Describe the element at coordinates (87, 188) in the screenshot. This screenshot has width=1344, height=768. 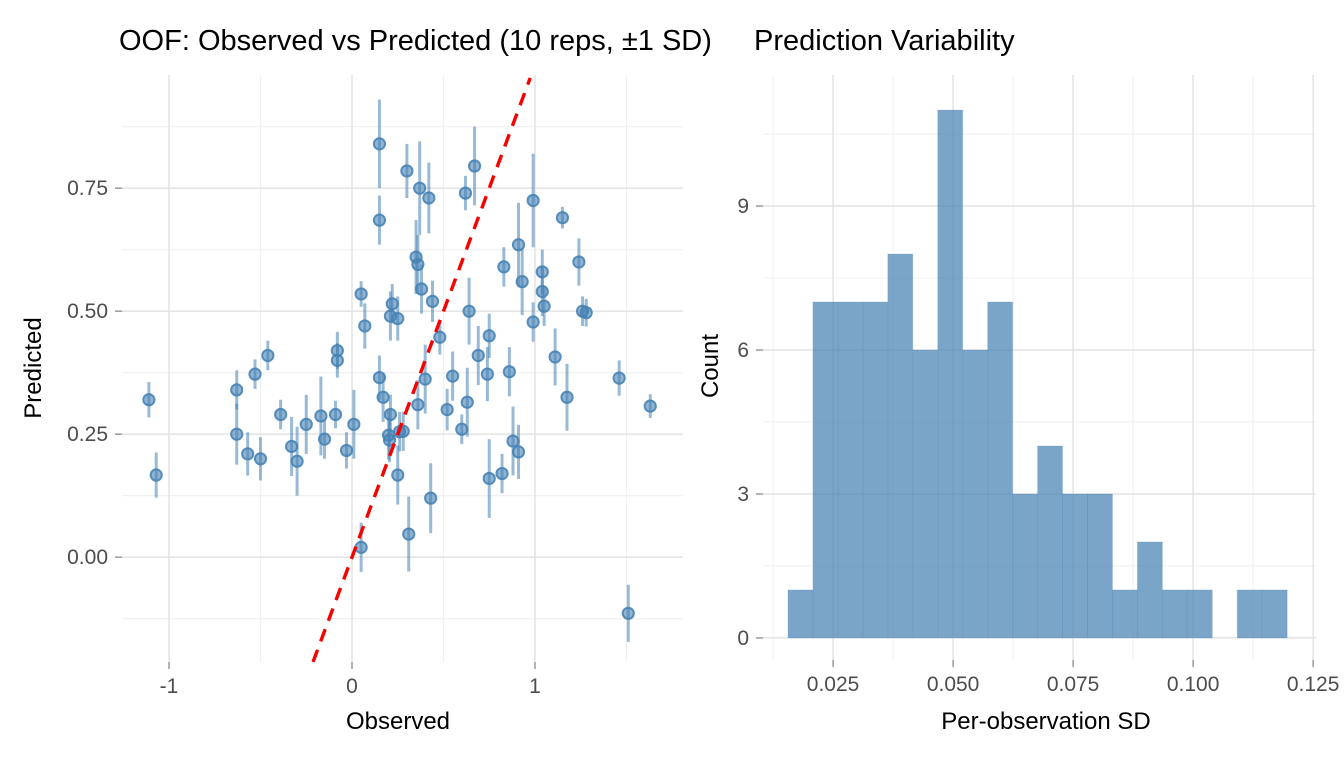
I see `y-tick-label: 0.75` at that location.